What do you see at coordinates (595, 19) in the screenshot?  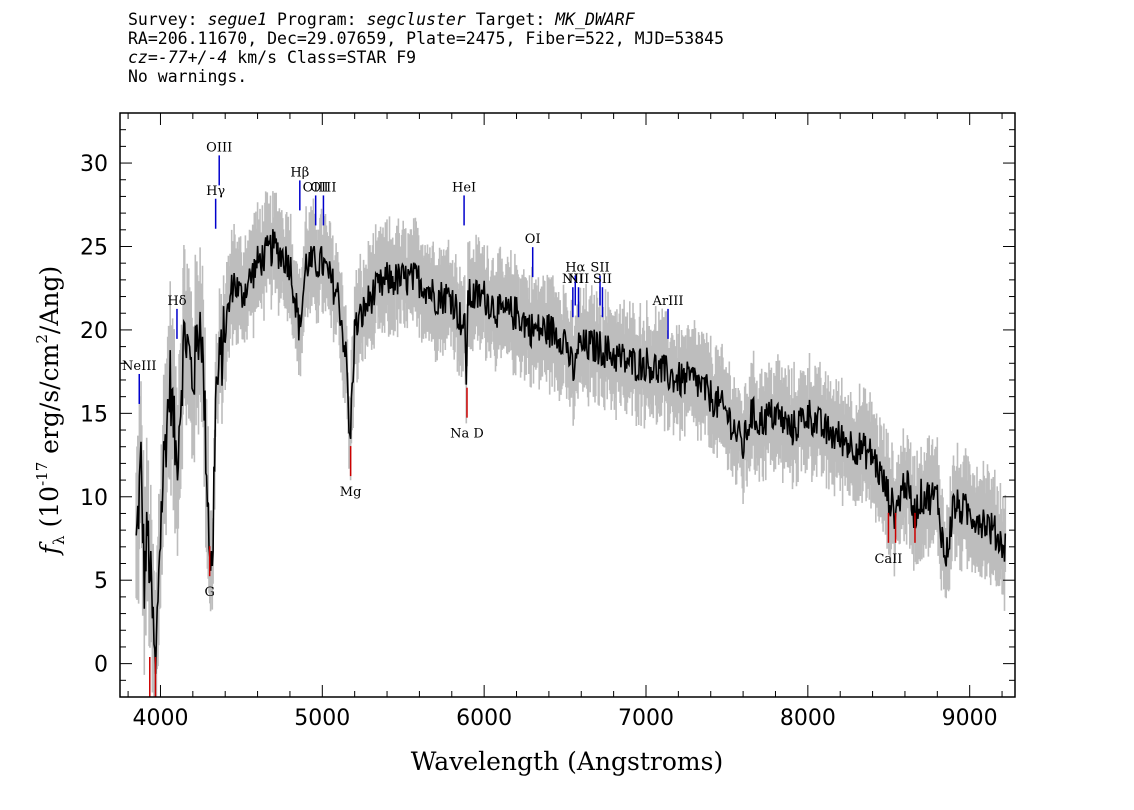 I see `target-name: MK_DWARF` at bounding box center [595, 19].